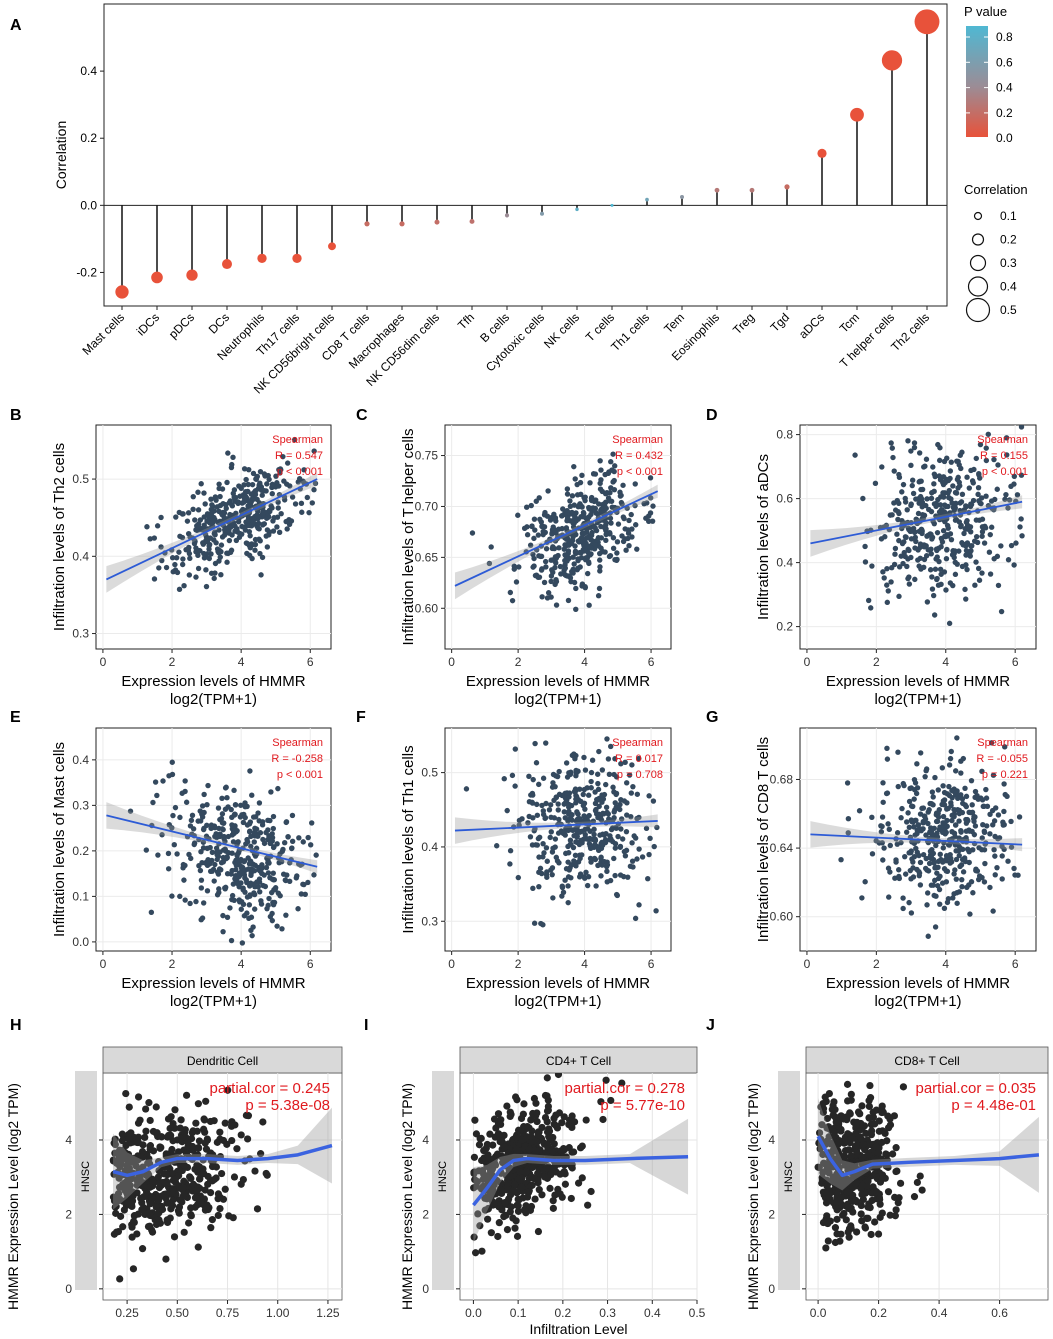 Image resolution: width=1053 pixels, height=1339 pixels. I want to click on x-axis-subtitle: log2(TPM+1), so click(557, 1001).